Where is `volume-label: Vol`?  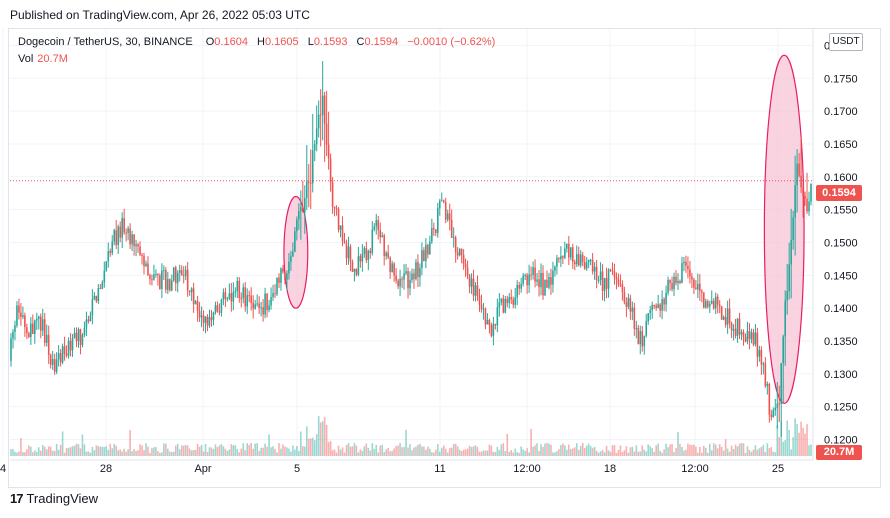 volume-label: Vol is located at coordinates (26, 59).